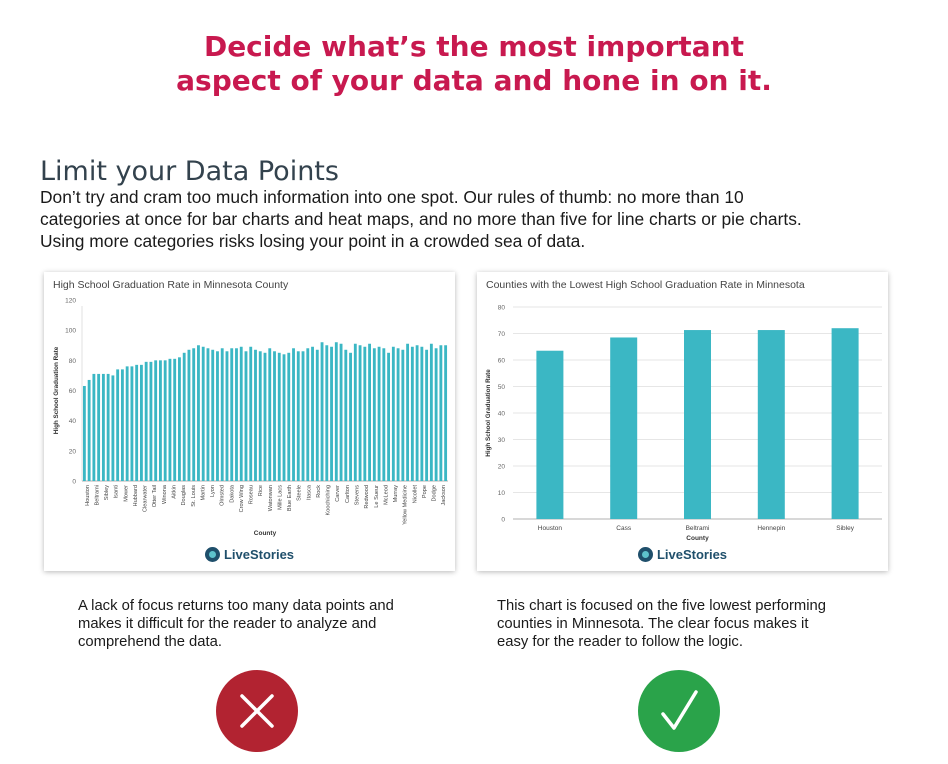 The height and width of the screenshot is (764, 948). Describe the element at coordinates (73, 421) in the screenshot. I see `y-tick-label: 40` at that location.